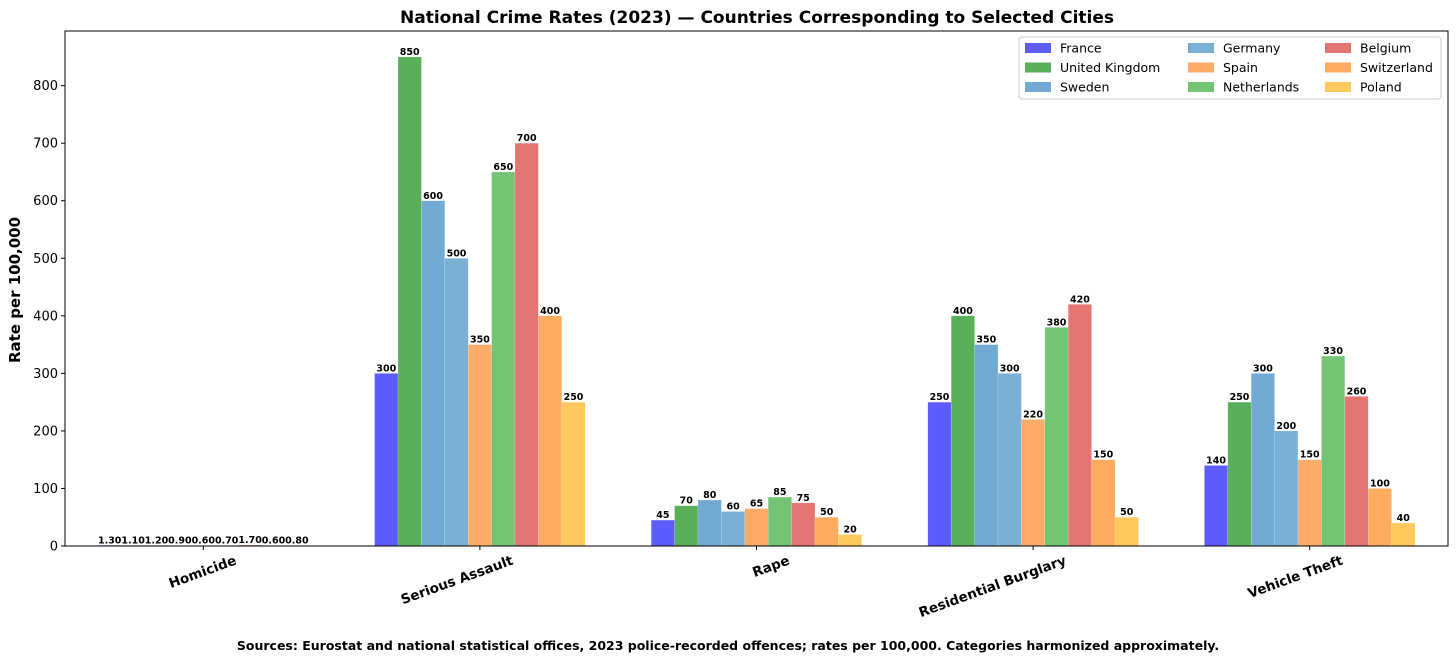 Image resolution: width=1456 pixels, height=662 pixels. Describe the element at coordinates (433, 373) in the screenshot. I see `bar-serious-assault-sweden` at that location.